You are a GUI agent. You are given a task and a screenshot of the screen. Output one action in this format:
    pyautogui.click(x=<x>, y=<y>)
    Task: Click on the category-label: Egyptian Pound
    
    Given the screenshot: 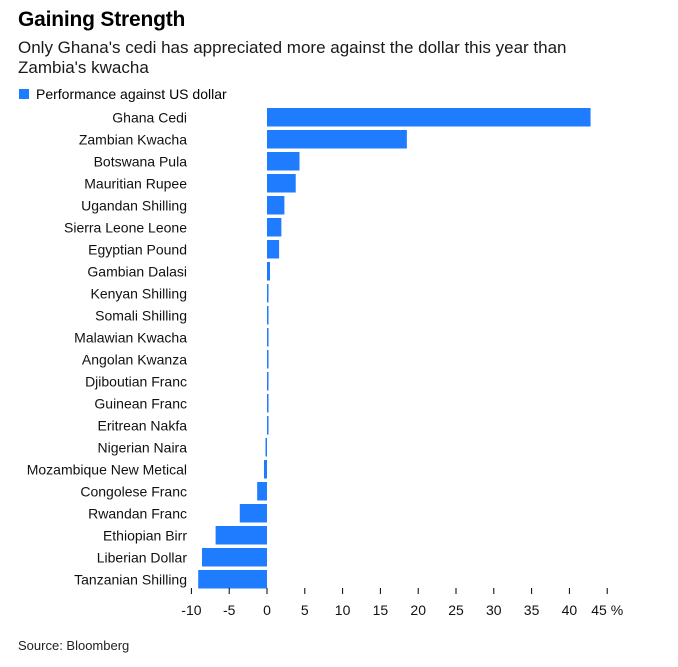 What is the action you would take?
    pyautogui.click(x=137, y=249)
    